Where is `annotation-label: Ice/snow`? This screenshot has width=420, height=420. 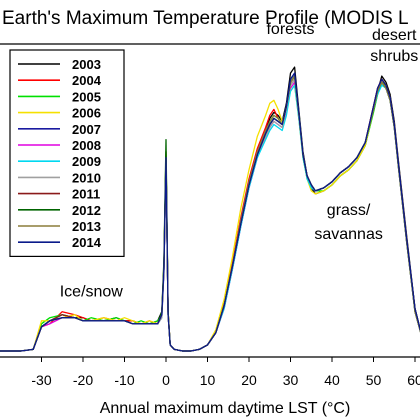 annotation-label: Ice/snow is located at coordinates (92, 292).